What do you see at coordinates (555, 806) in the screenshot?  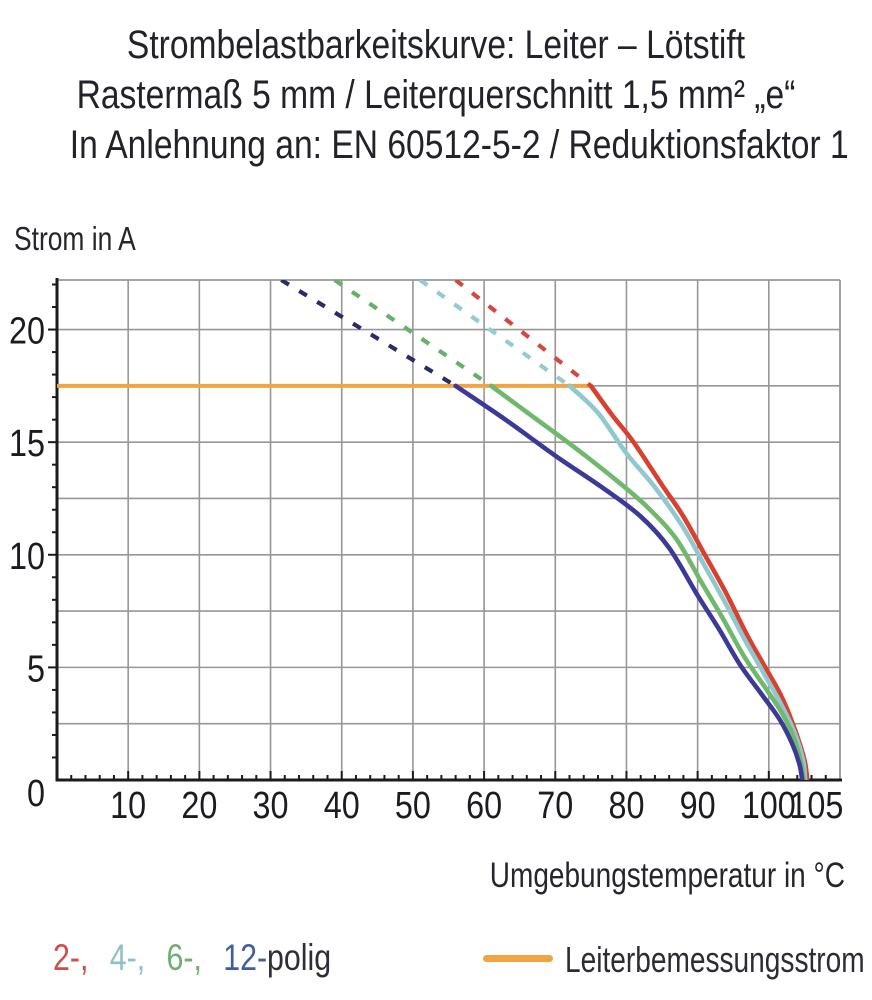 I see `x-tick-label-70: 70` at bounding box center [555, 806].